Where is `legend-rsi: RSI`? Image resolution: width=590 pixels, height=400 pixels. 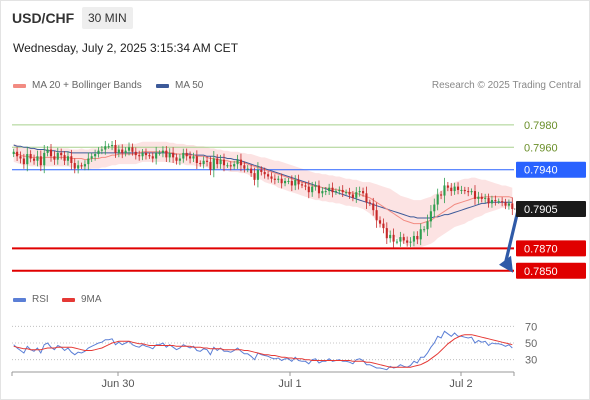 legend-rsi: RSI is located at coordinates (31, 299).